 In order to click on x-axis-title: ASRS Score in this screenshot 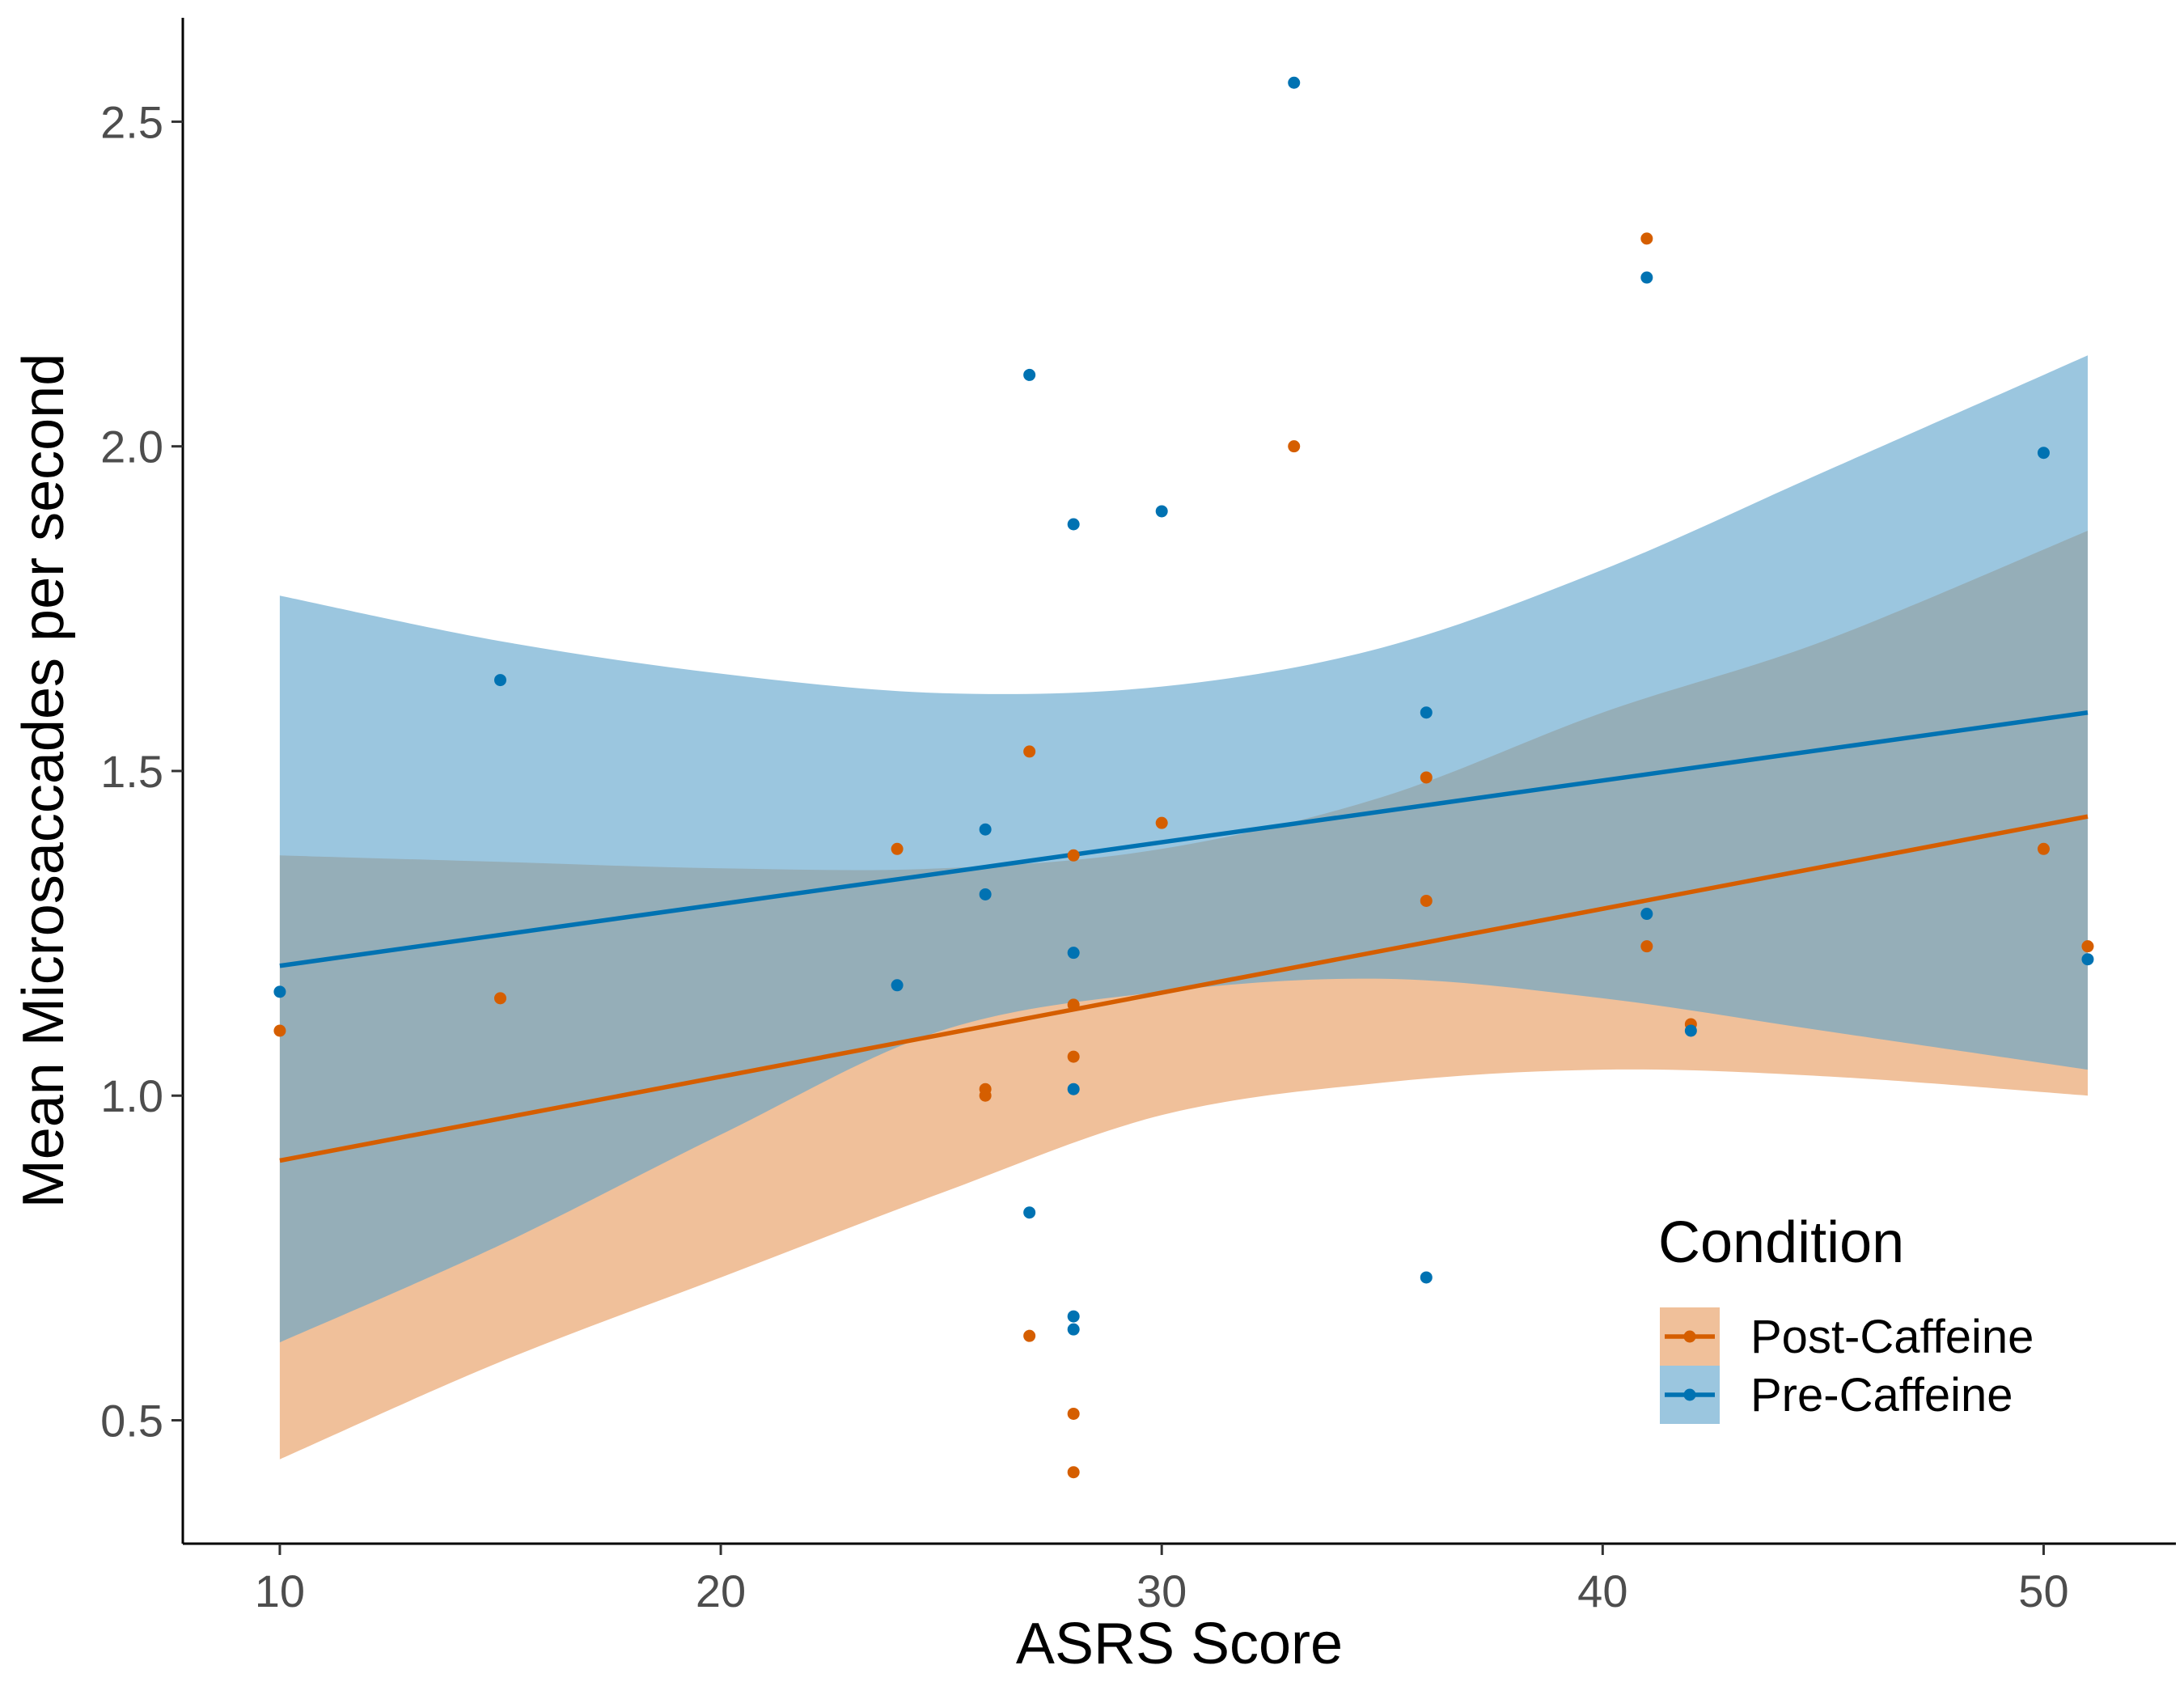, I will do `click(1179, 1644)`.